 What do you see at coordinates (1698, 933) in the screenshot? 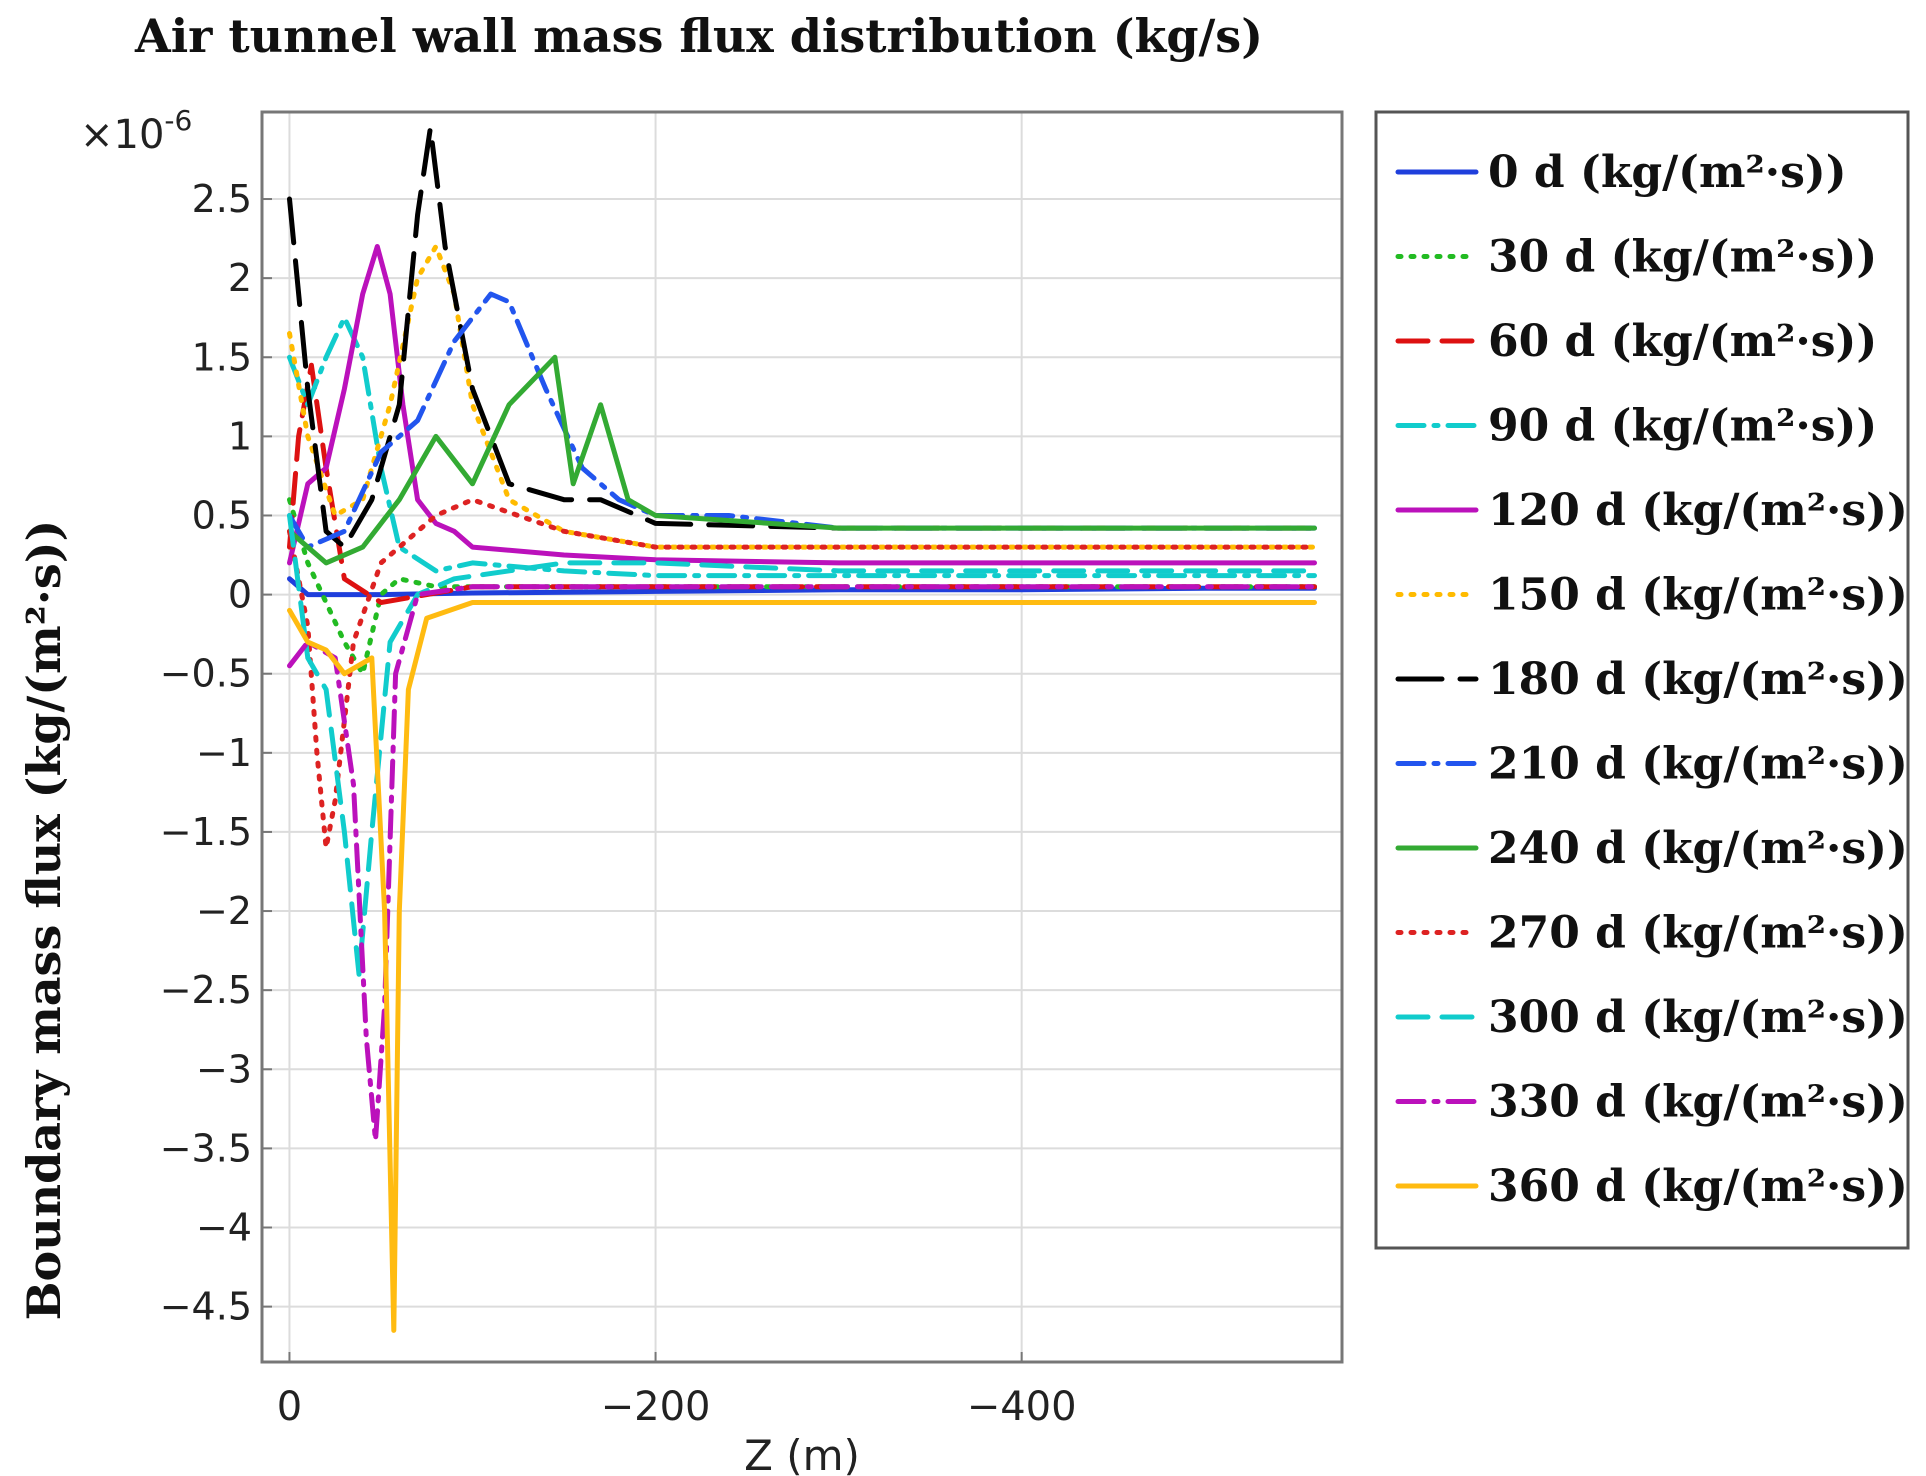
I see `legend-label: 270 d (kg/(m²·s))` at bounding box center [1698, 933].